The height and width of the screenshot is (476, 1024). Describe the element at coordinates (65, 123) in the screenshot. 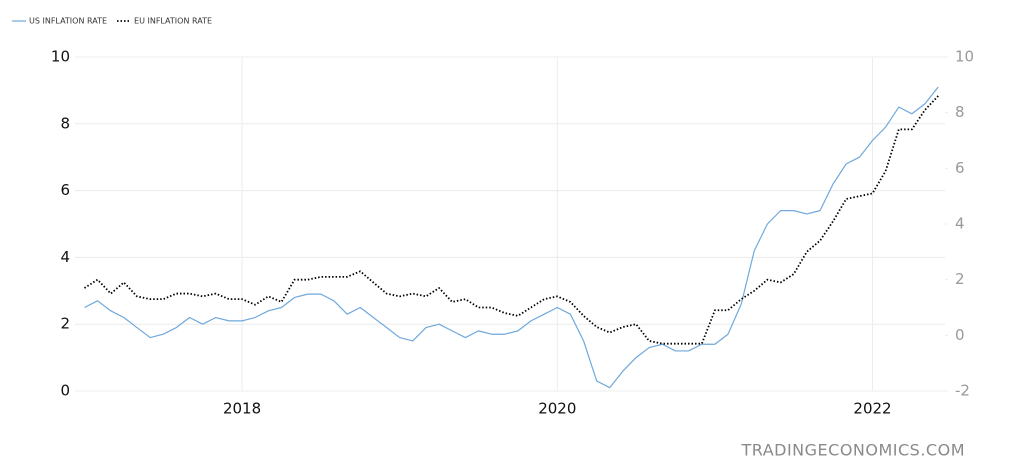

I see `y-tick-label: 8` at that location.